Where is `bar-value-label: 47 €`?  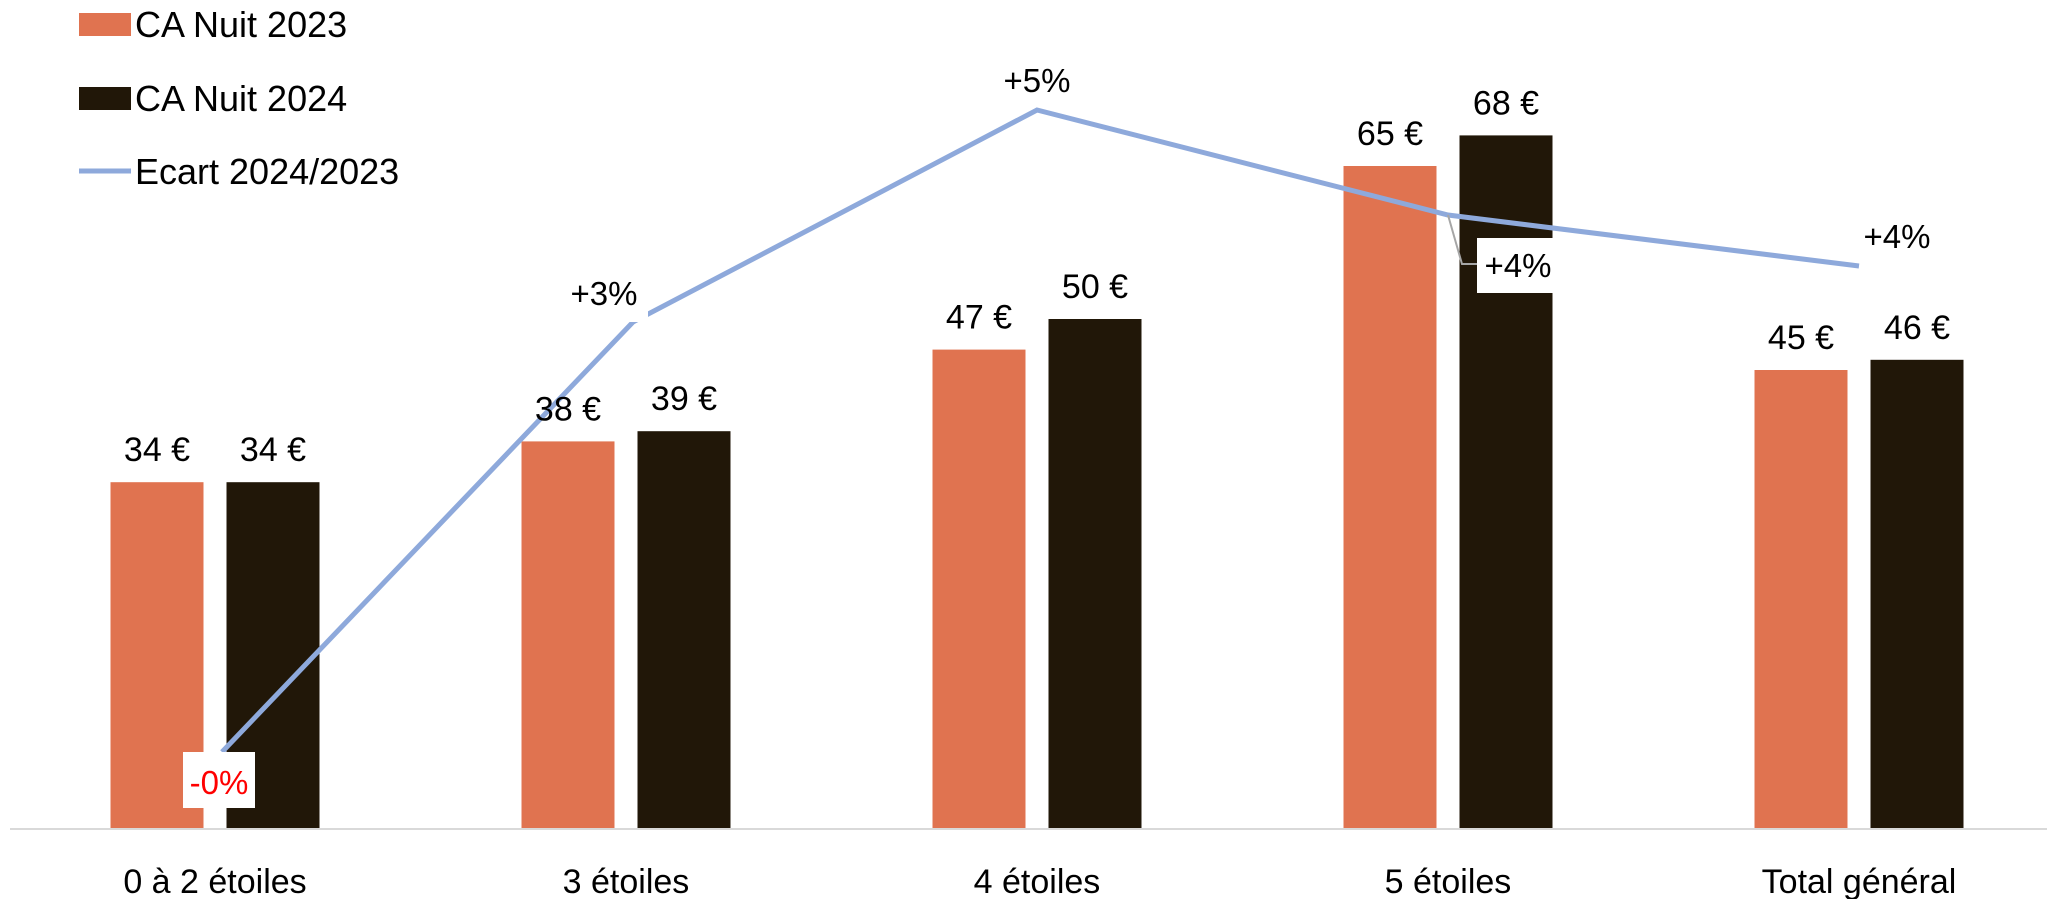
bar-value-label: 47 € is located at coordinates (979, 318).